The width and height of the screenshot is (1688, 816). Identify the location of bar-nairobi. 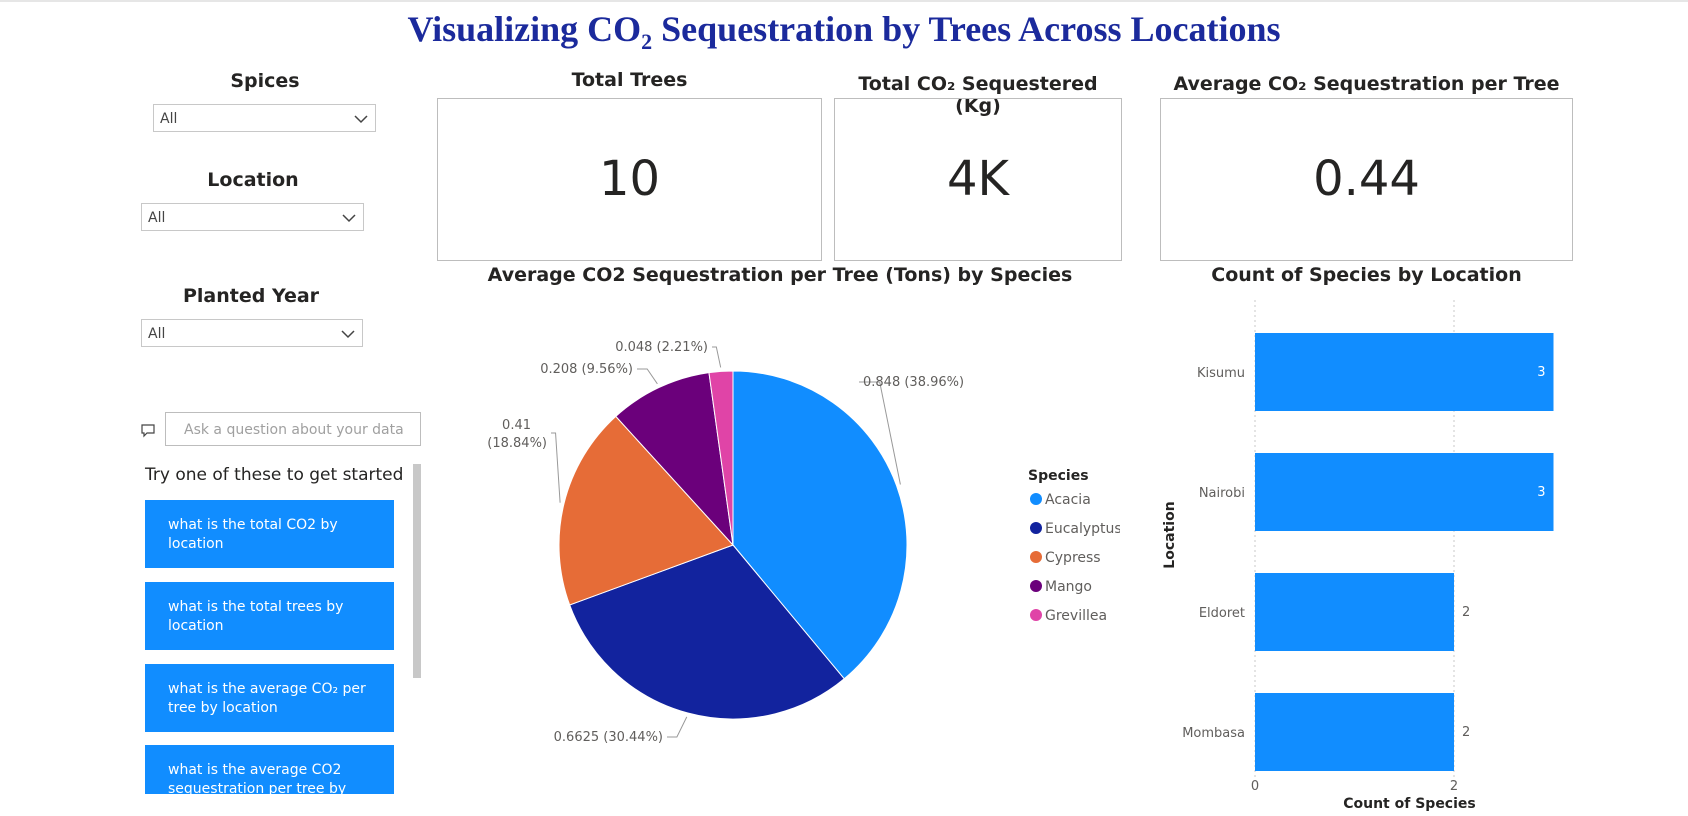
(1404, 492).